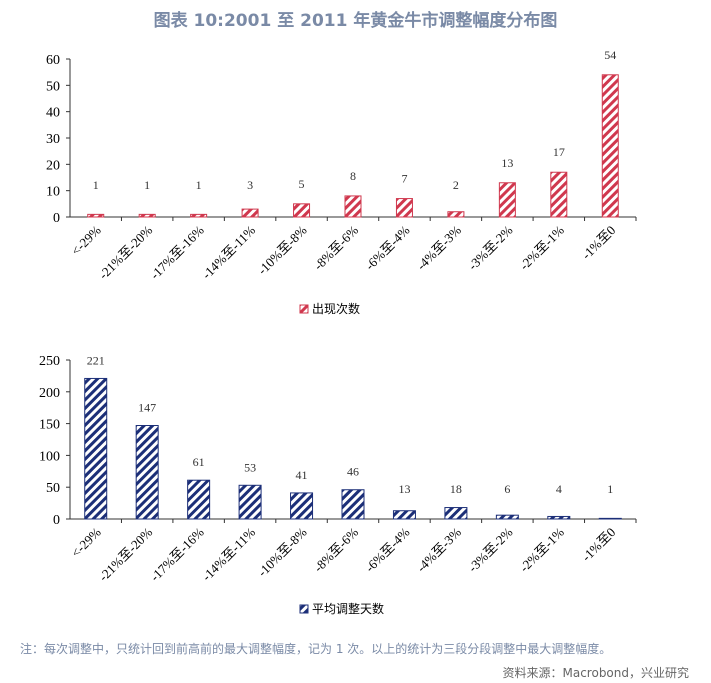  I want to click on data-label: 17, so click(559, 152).